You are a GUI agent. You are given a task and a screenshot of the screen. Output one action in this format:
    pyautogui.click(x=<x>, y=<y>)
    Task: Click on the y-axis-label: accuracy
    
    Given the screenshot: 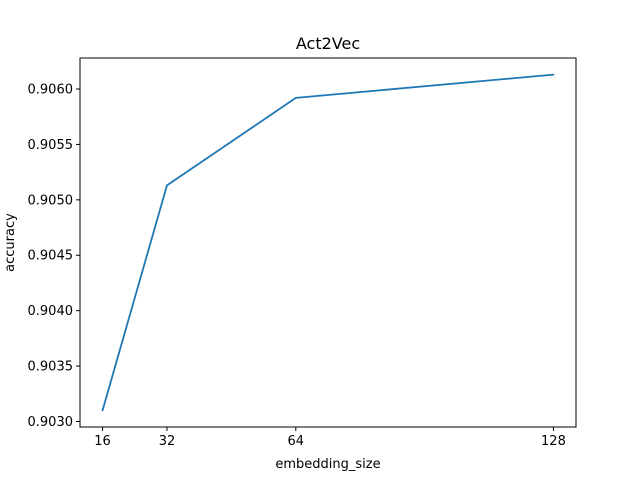 What is the action you would take?
    pyautogui.click(x=10, y=242)
    